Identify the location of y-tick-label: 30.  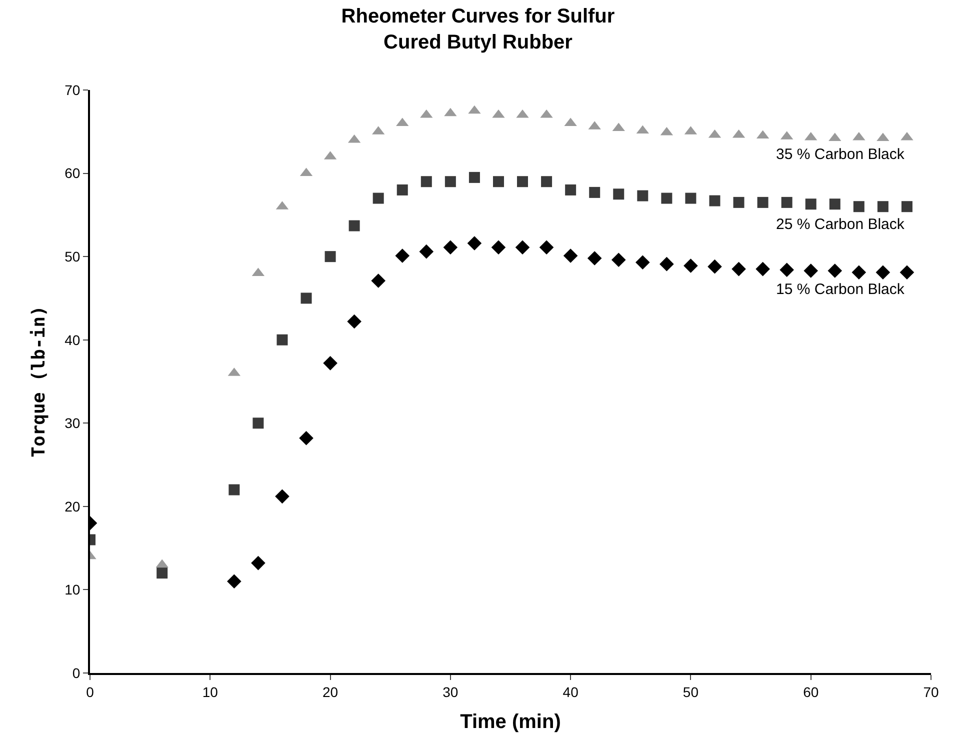
(72, 423).